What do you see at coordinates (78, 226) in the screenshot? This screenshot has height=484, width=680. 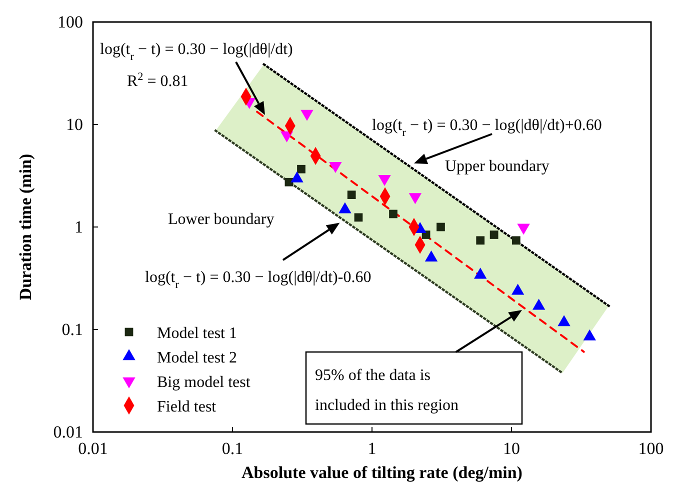 I see `y-tick-label: 1` at bounding box center [78, 226].